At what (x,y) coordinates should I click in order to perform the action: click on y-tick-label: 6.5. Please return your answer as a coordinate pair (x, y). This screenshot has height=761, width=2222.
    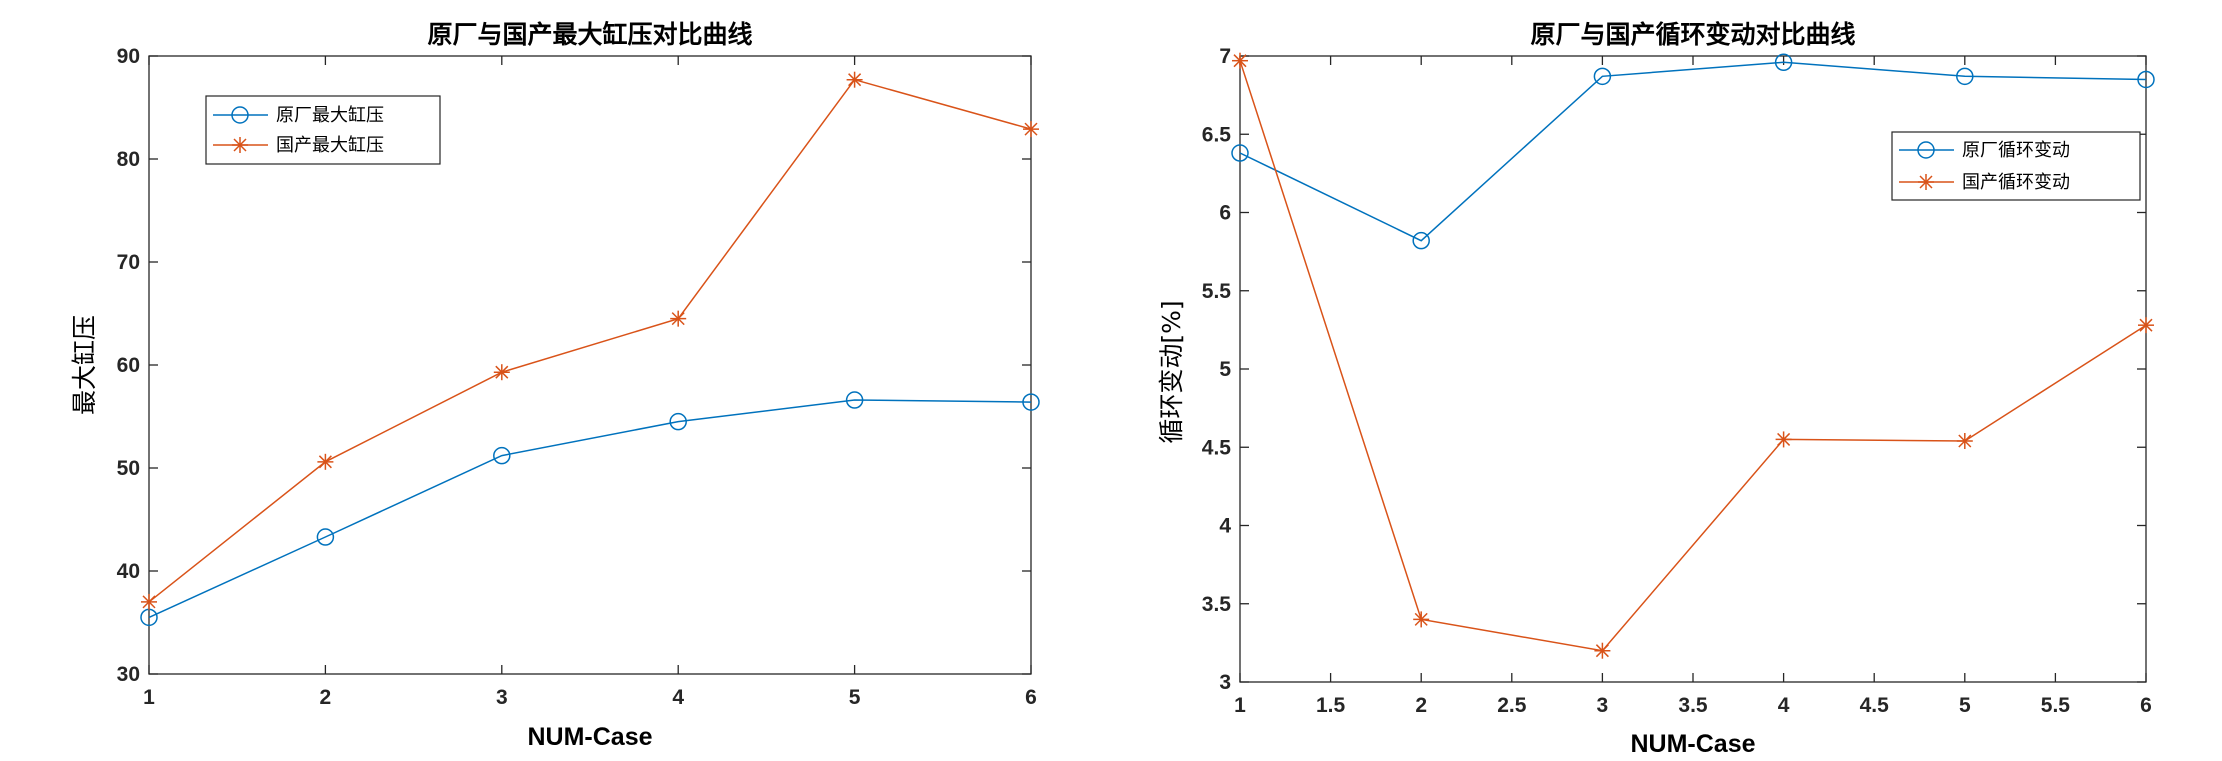
    Looking at the image, I should click on (1217, 134).